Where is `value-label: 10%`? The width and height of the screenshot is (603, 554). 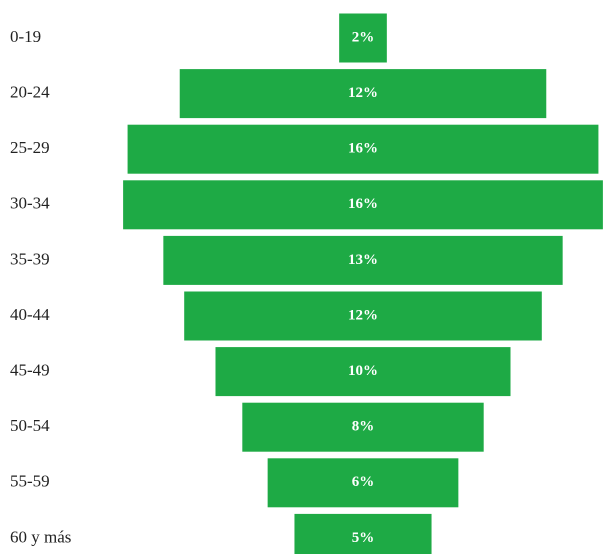
value-label: 10% is located at coordinates (363, 371).